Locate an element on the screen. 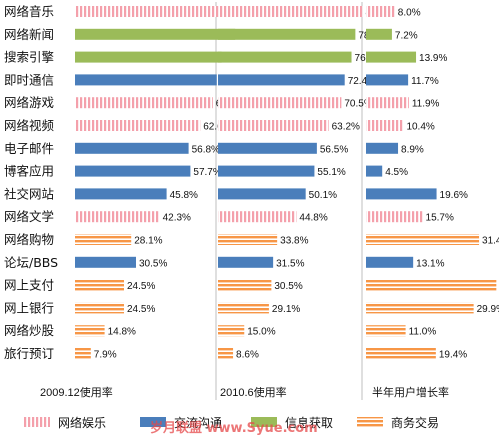 The image size is (499, 438). value-label: 57.7% is located at coordinates (207, 172).